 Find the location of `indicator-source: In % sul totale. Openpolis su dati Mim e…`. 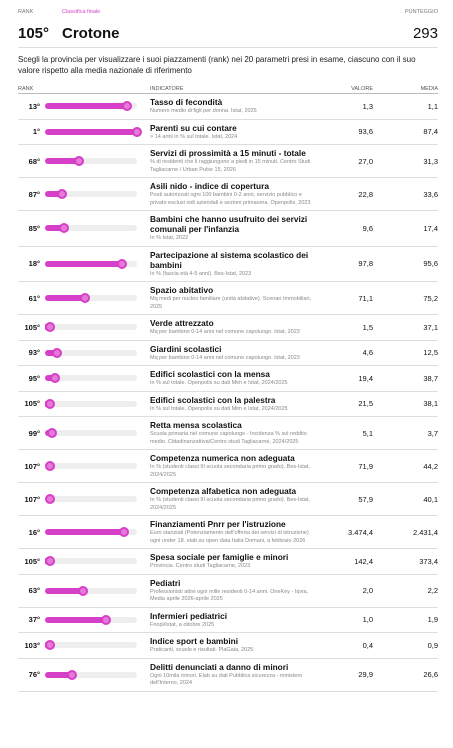

indicator-source: In % sul totale. Openpolis su dati Mim e… is located at coordinates (219, 408).